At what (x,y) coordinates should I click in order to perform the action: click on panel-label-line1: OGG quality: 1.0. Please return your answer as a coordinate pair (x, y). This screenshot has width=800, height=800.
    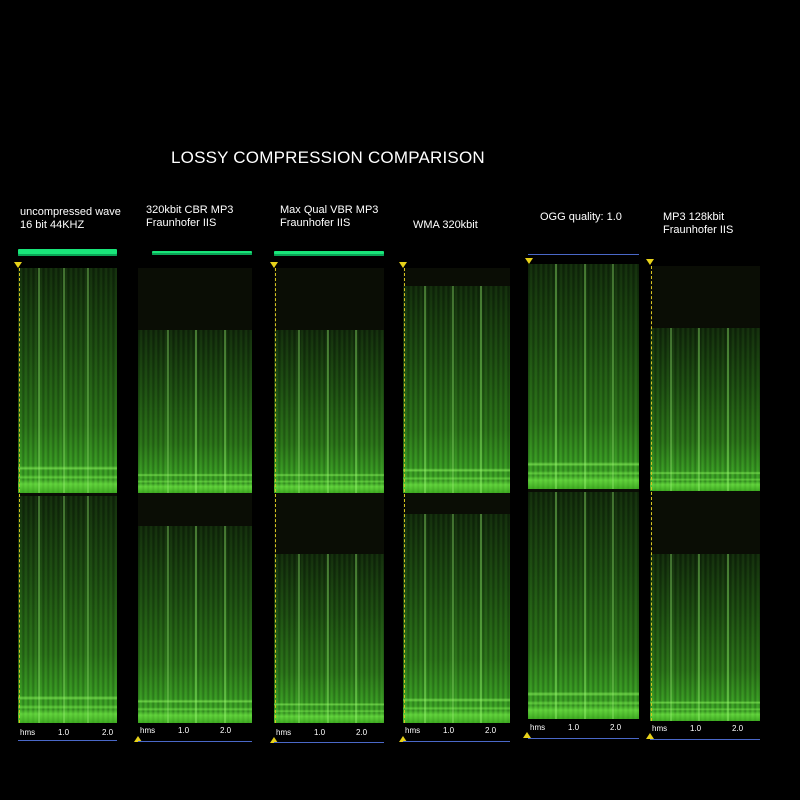
    Looking at the image, I should click on (581, 217).